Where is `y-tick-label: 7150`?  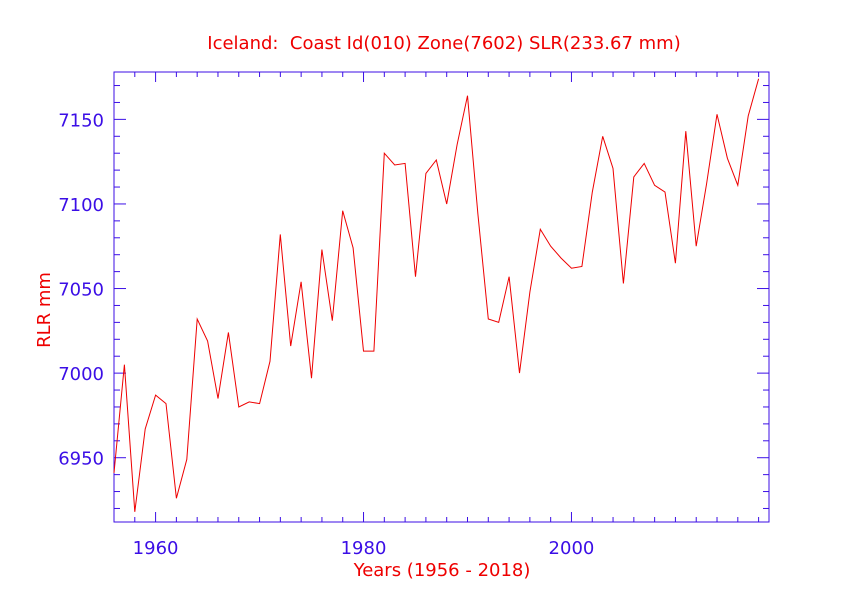
y-tick-label: 7150 is located at coordinates (81, 120).